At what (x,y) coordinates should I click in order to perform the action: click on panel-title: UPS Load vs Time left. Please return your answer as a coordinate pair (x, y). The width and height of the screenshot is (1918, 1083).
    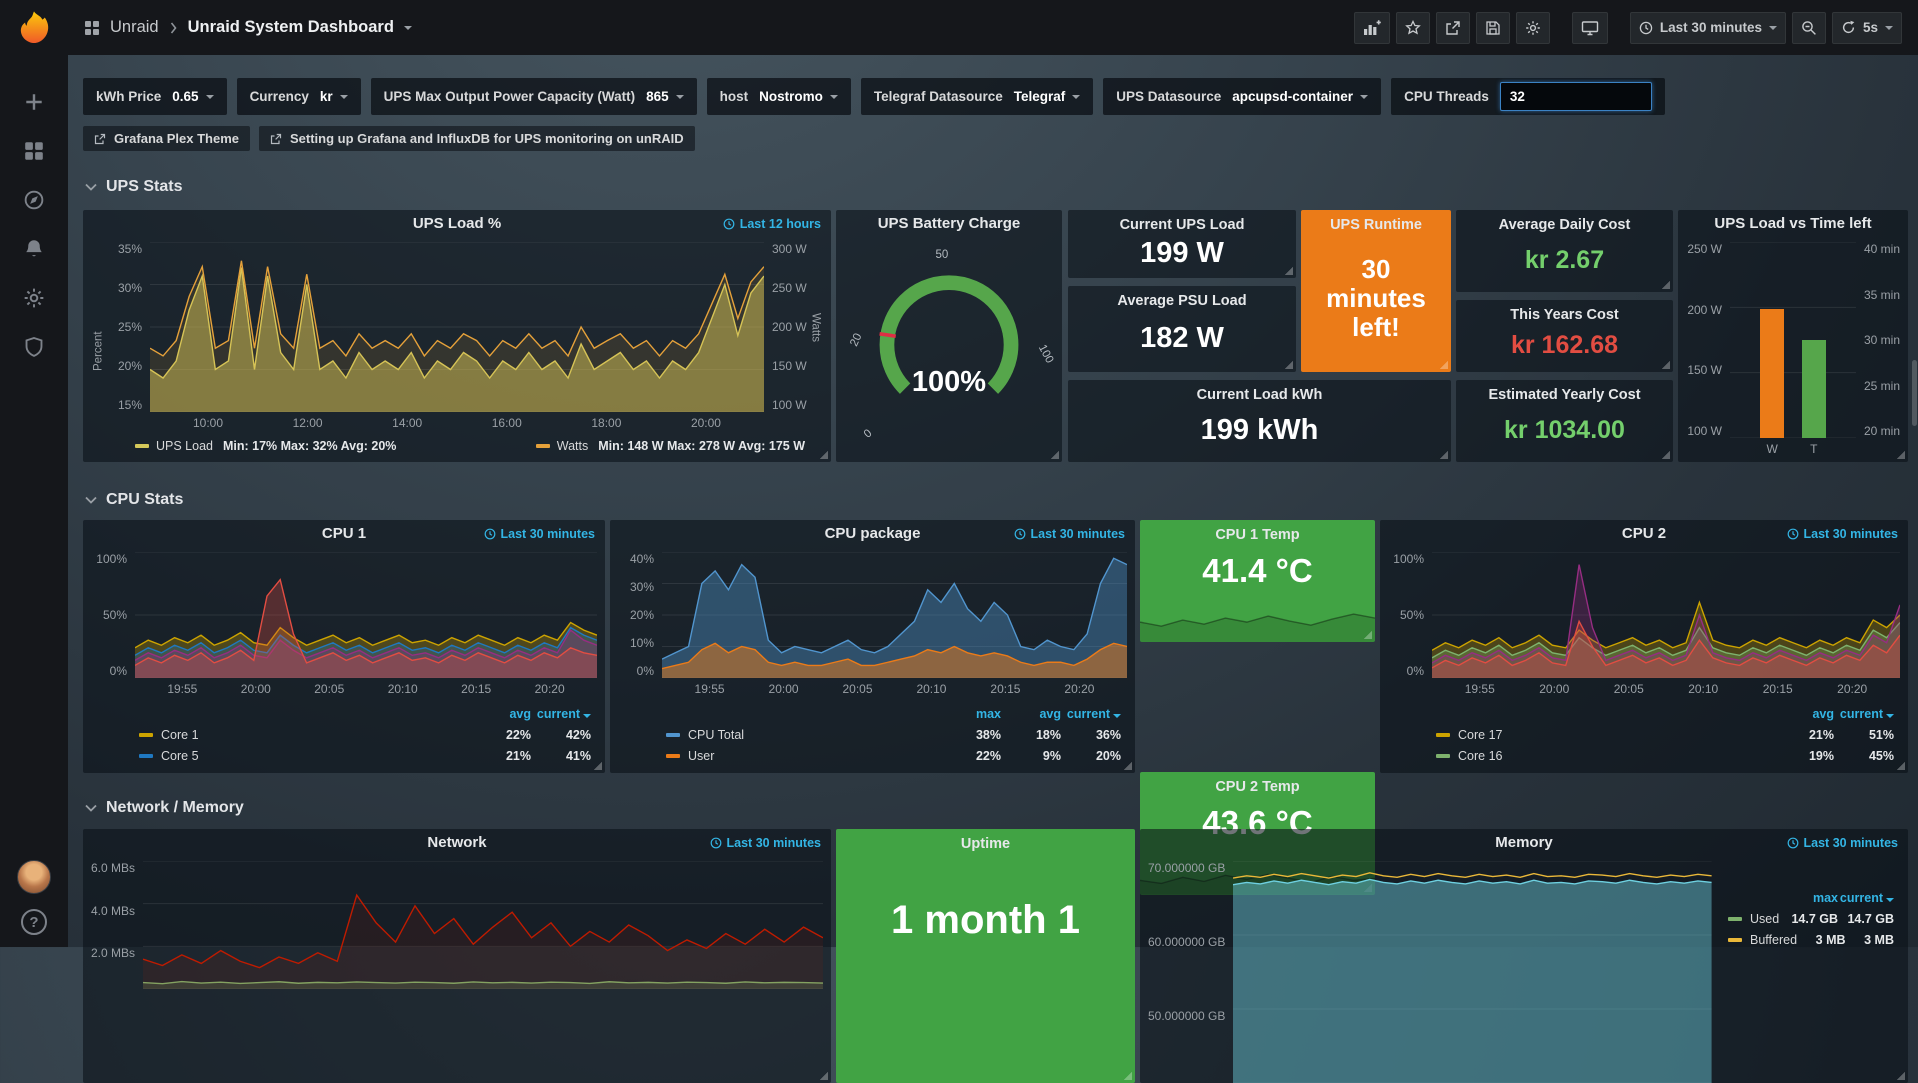
    Looking at the image, I should click on (1793, 223).